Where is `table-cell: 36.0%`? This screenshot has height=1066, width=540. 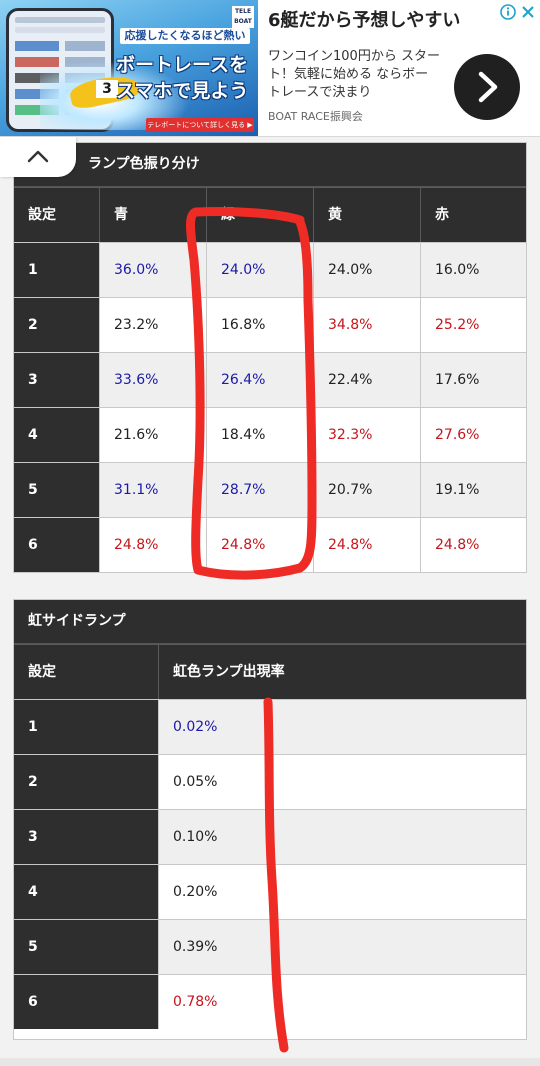 table-cell: 36.0% is located at coordinates (152, 270).